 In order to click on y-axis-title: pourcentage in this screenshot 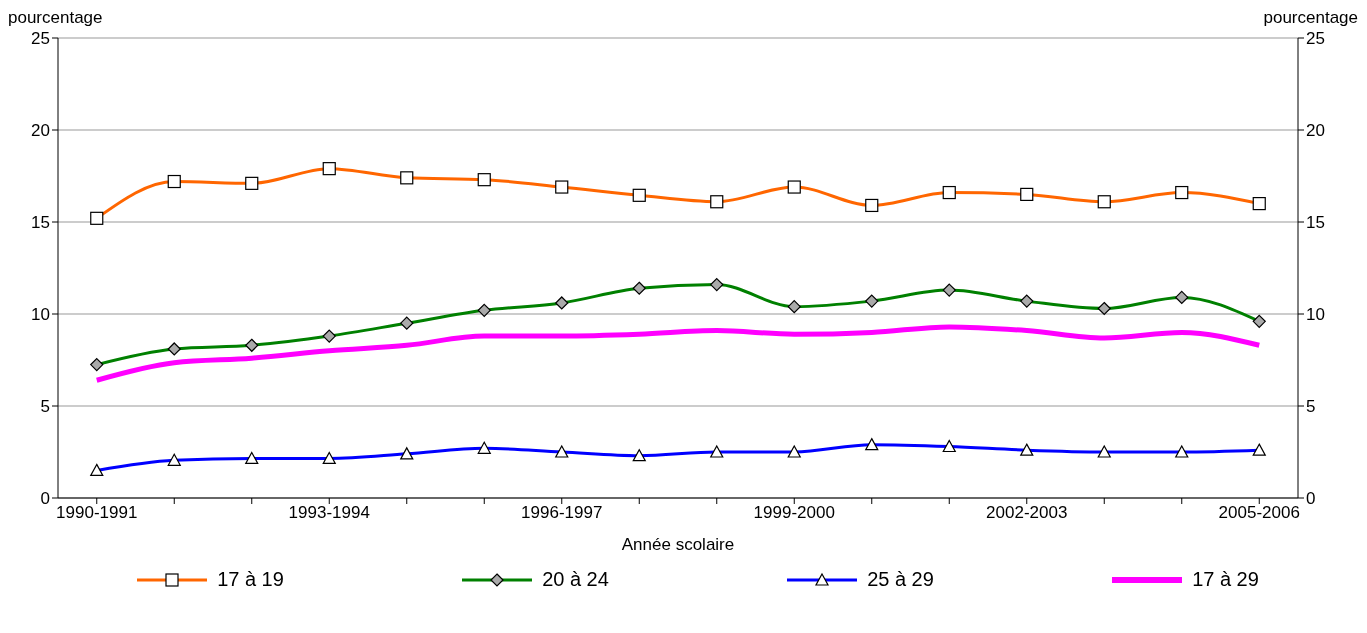, I will do `click(55, 18)`.